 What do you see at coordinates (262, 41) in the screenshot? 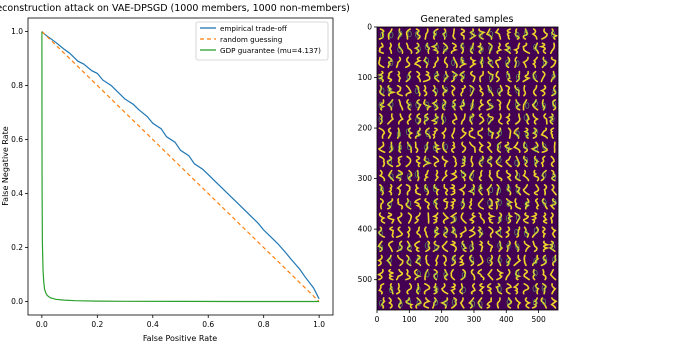
I see `legend-box` at bounding box center [262, 41].